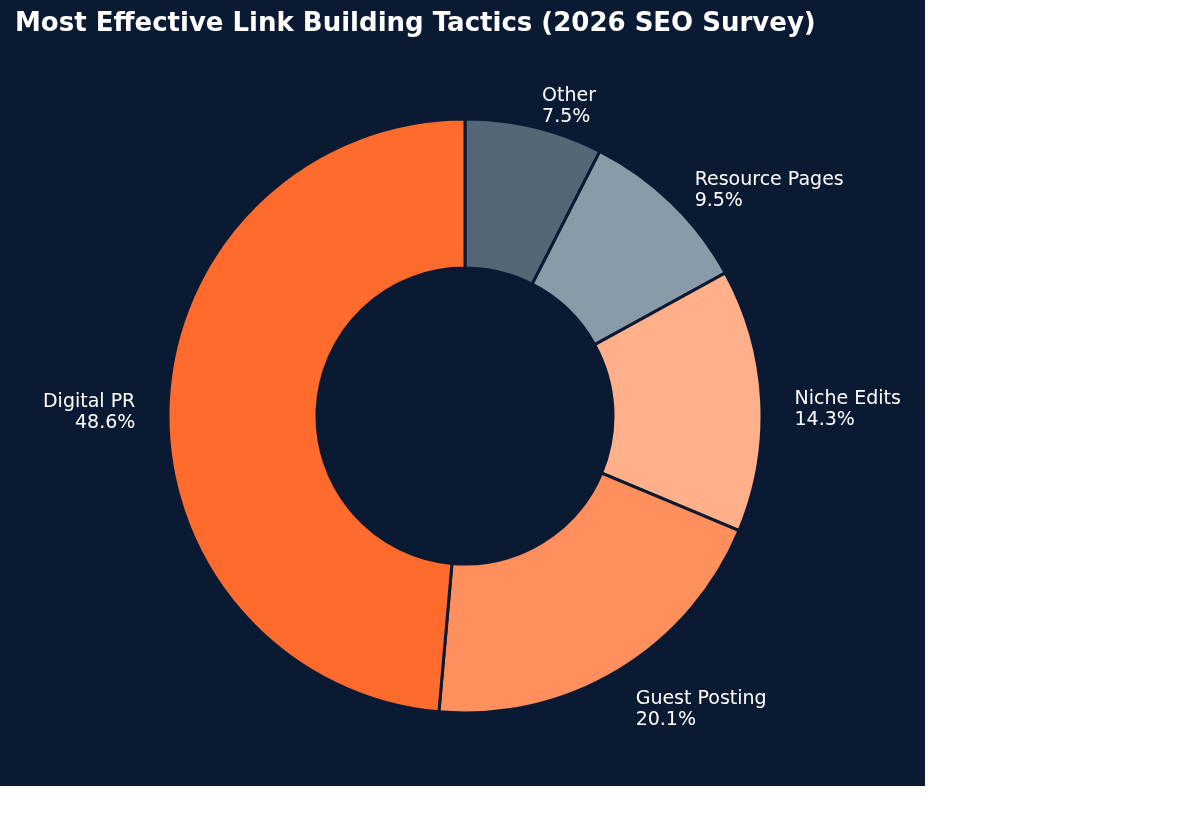 The height and width of the screenshot is (833, 1199). Describe the element at coordinates (566, 115) in the screenshot. I see `data-label: 7.5%` at that location.